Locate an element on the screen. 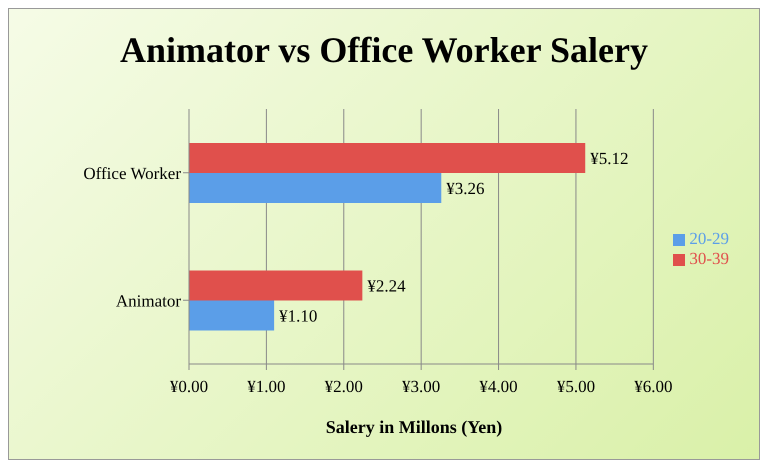 This screenshot has width=766, height=466. x-tick-label: ¥0.00 is located at coordinates (189, 386).